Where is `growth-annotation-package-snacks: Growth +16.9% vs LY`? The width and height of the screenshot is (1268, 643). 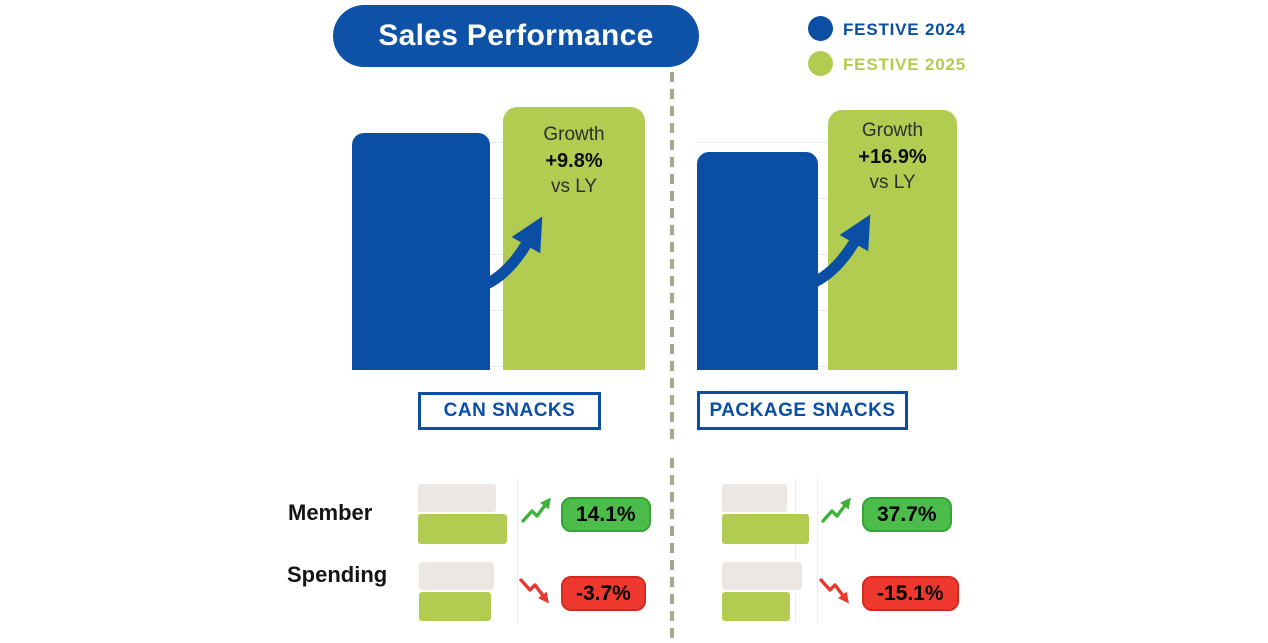 growth-annotation-package-snacks: Growth +16.9% vs LY is located at coordinates (892, 157).